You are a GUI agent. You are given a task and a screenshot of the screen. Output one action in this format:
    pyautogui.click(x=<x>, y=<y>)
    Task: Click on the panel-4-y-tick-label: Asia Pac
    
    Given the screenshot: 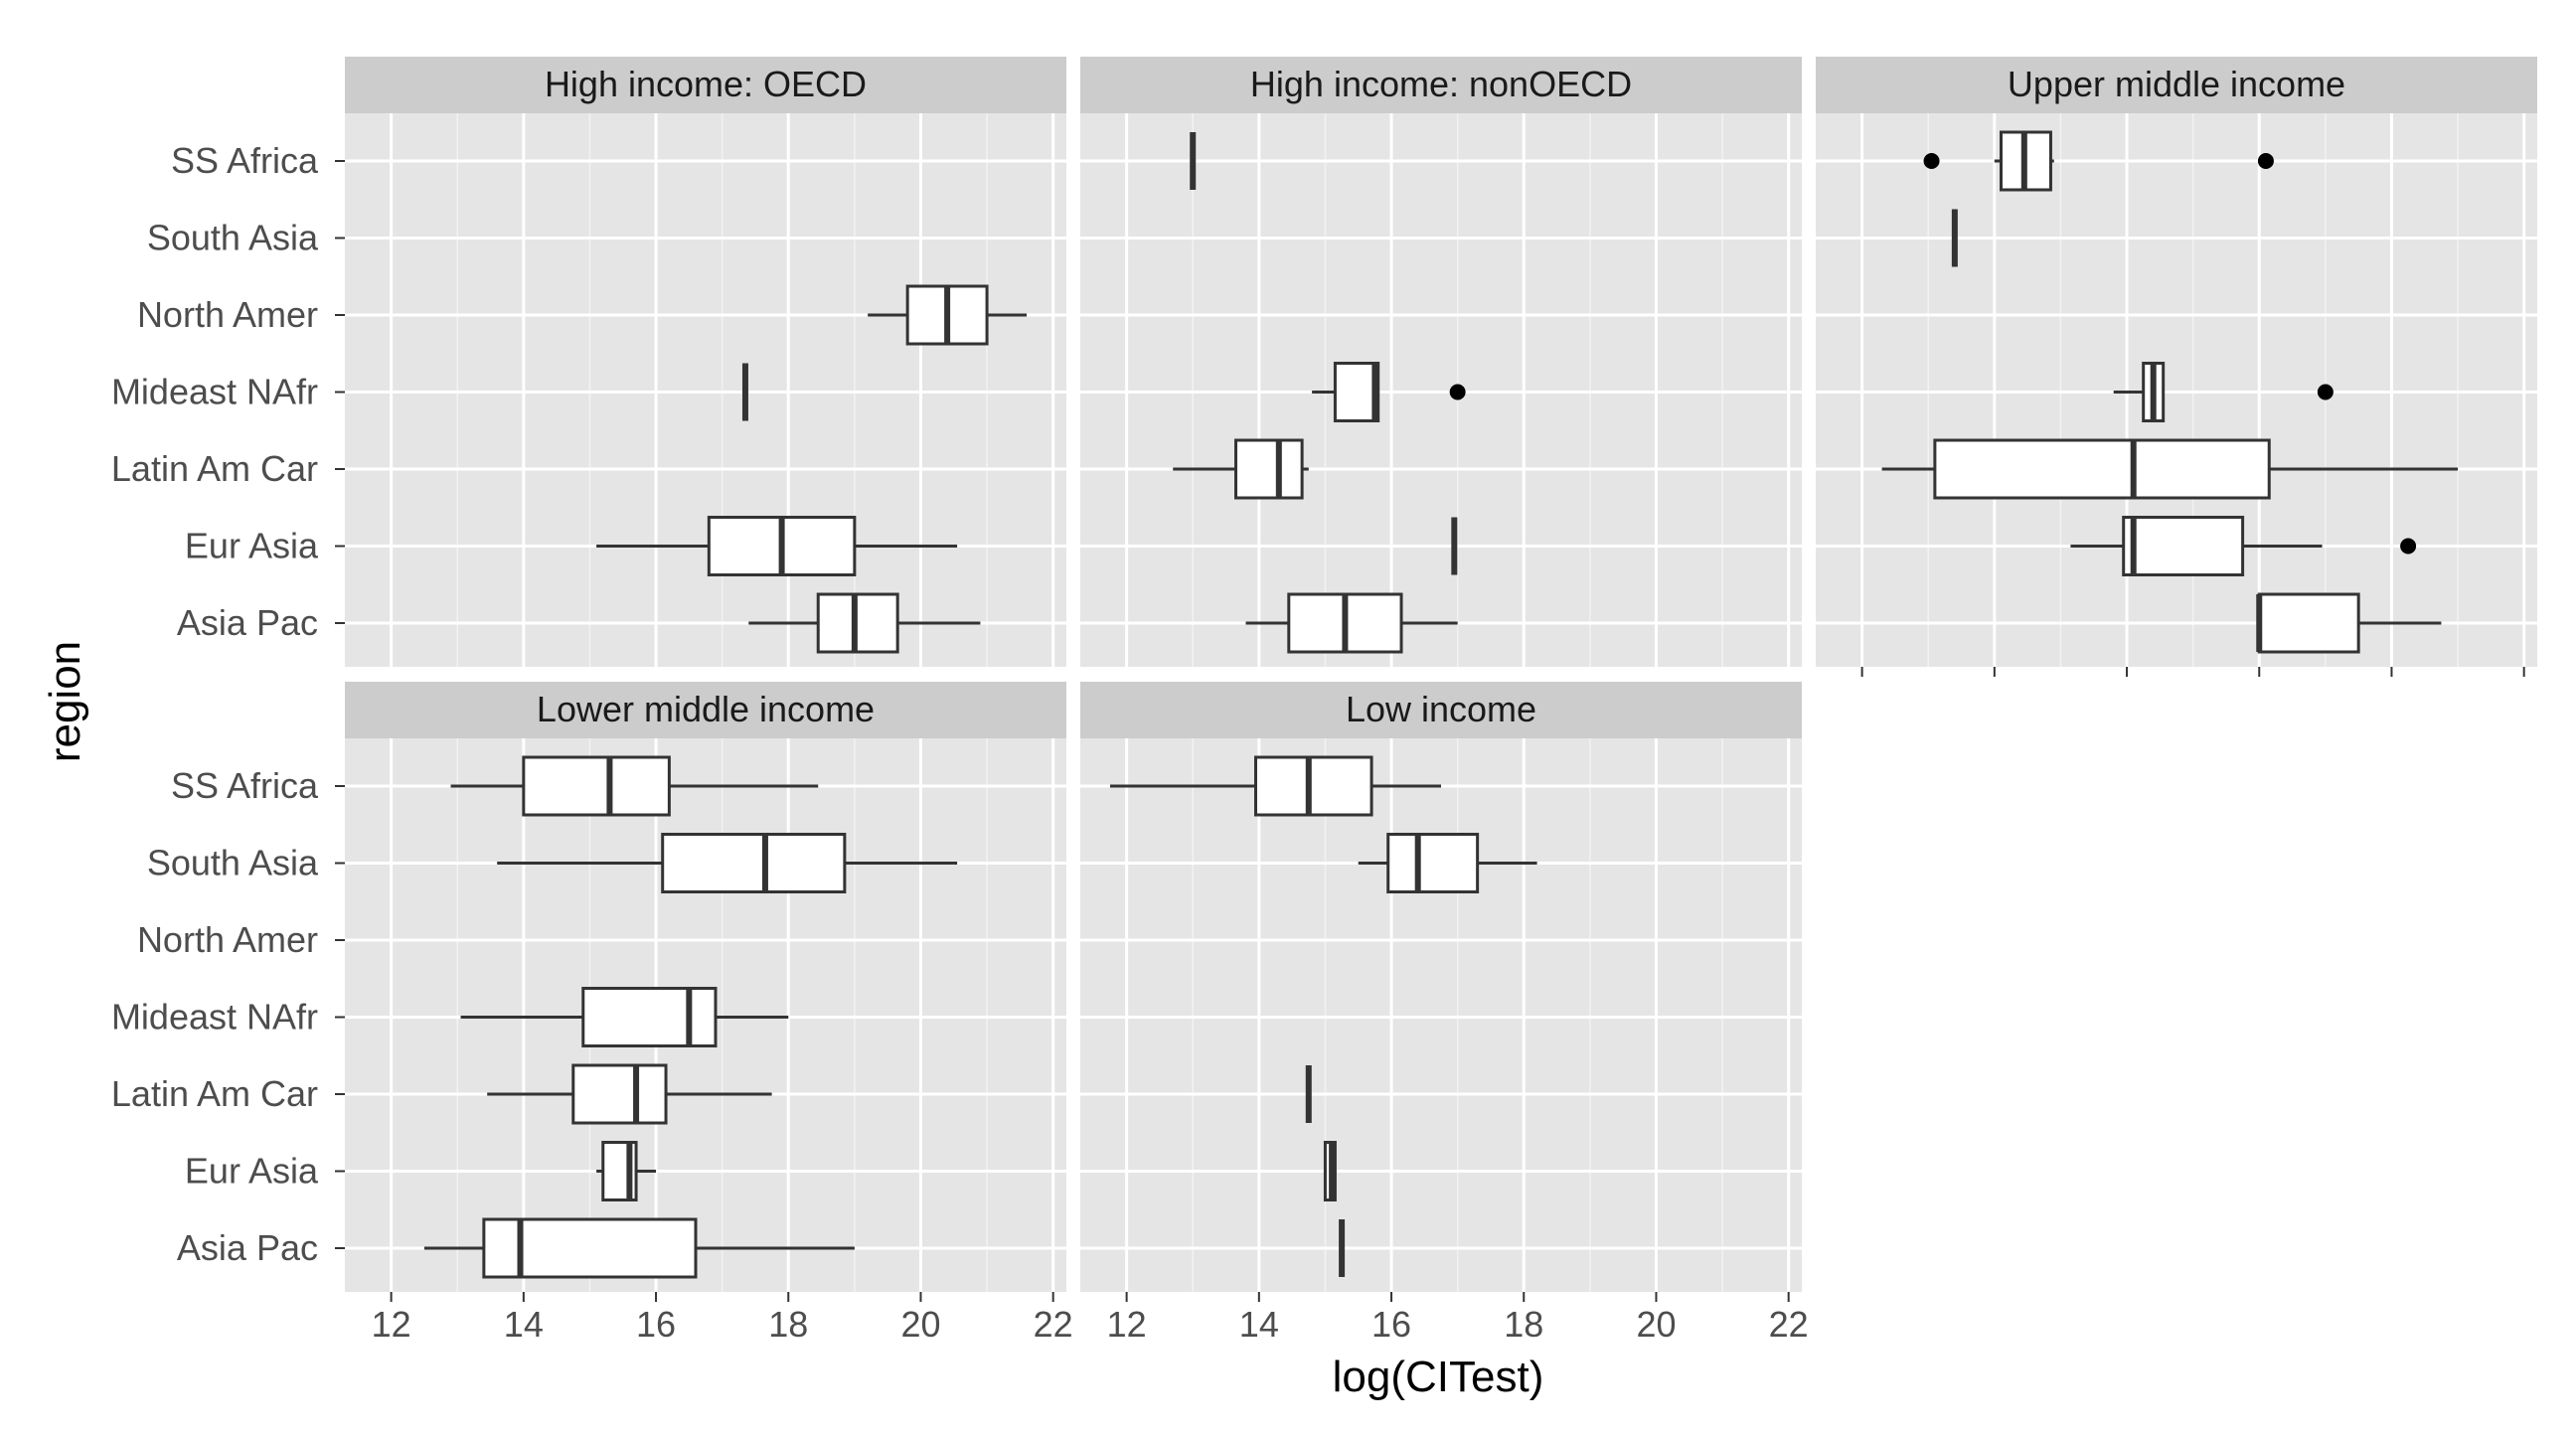 What is the action you would take?
    pyautogui.click(x=247, y=1247)
    